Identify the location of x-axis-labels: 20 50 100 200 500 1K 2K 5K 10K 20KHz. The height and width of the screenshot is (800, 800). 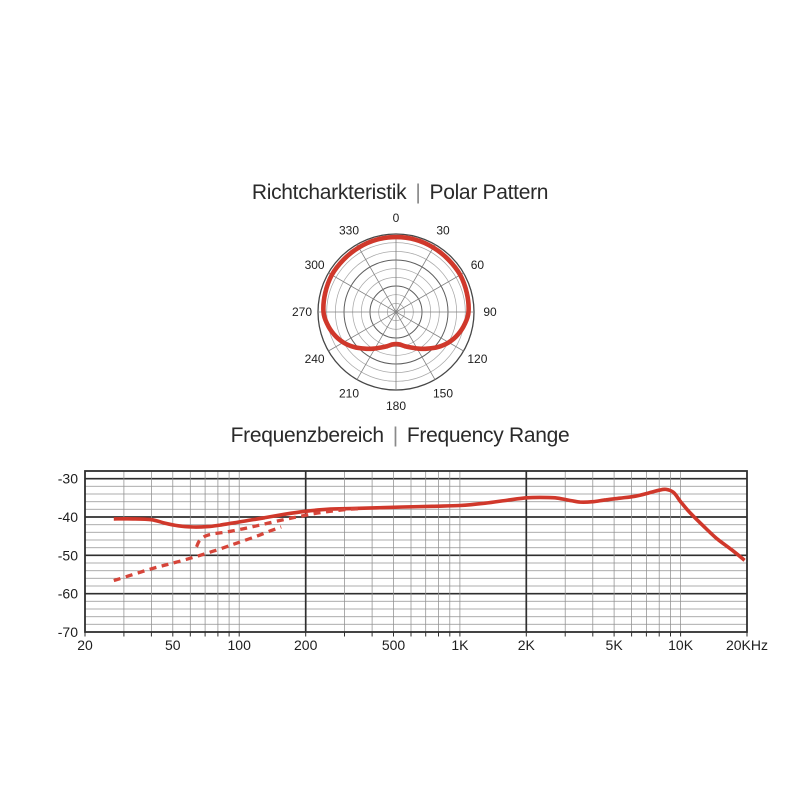
(422, 645).